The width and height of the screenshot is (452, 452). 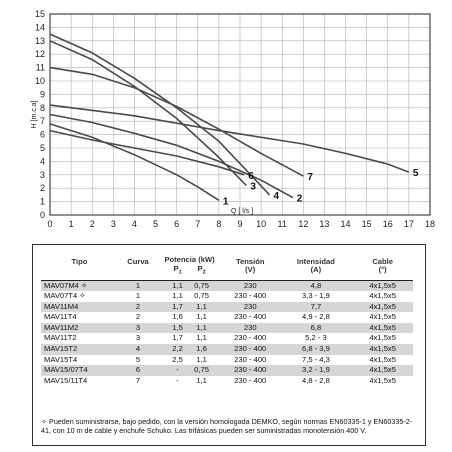 What do you see at coordinates (315, 380) in the screenshot?
I see `cell-intensidad: 4,8 - 2,8` at bounding box center [315, 380].